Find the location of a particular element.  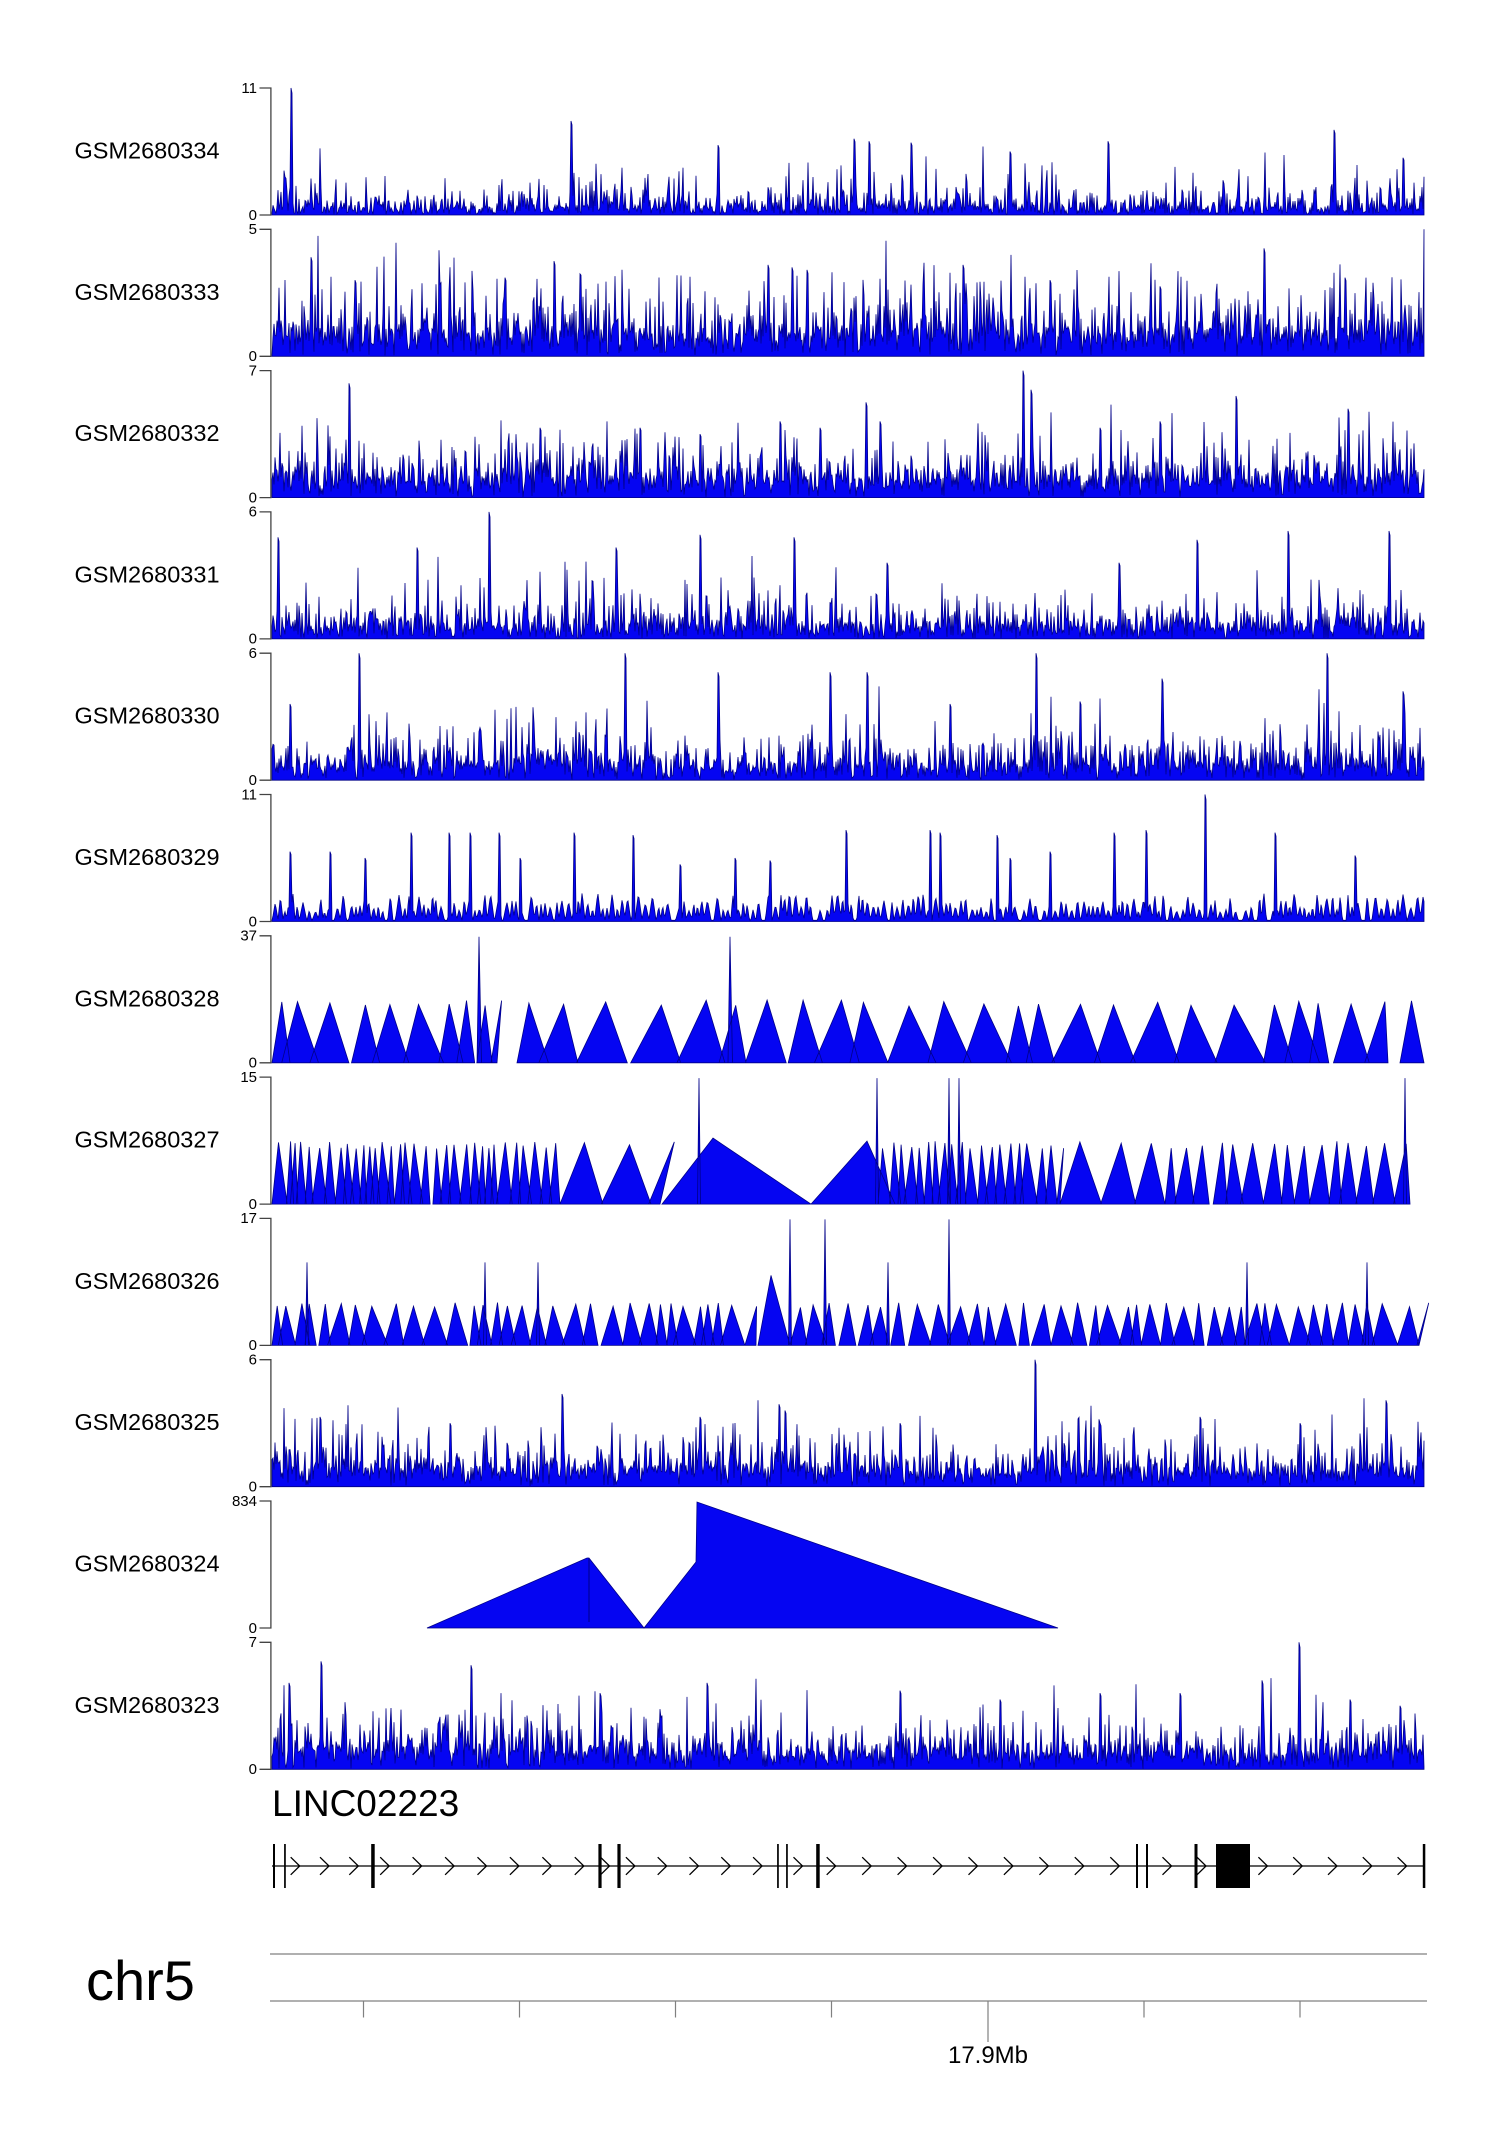

svg-text: GSM2680329 is located at coordinates (147, 857).